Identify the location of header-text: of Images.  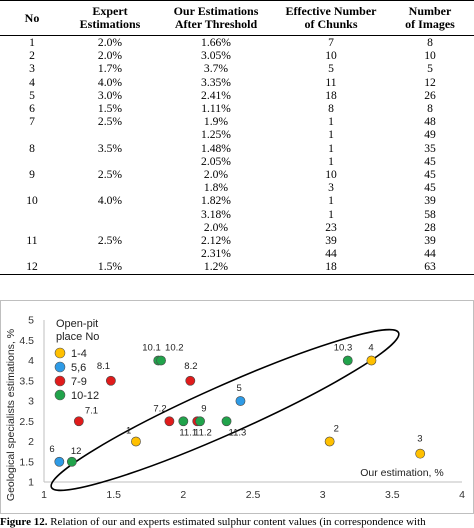
(430, 24).